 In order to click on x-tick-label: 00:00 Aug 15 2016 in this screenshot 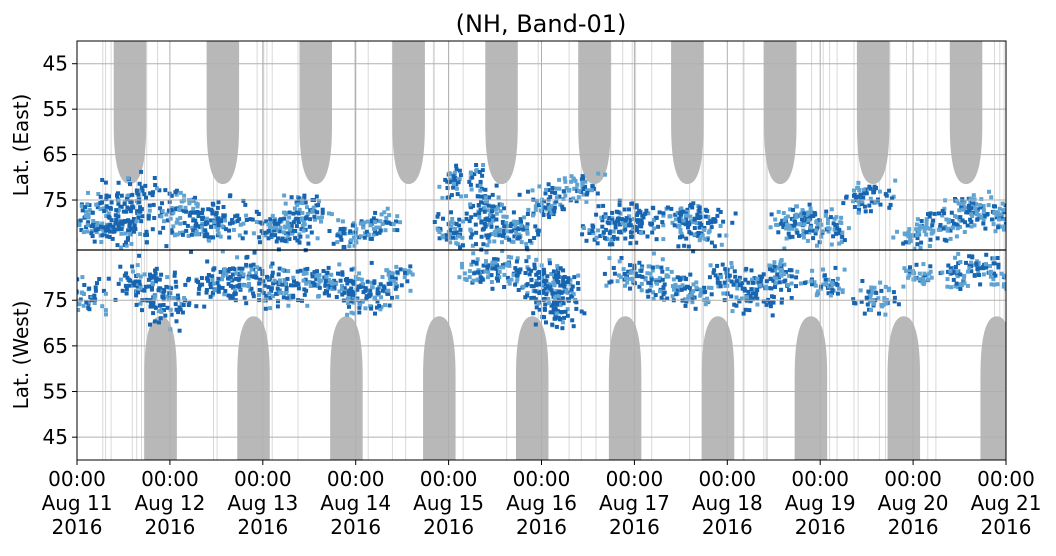, I will do `click(448, 503)`.